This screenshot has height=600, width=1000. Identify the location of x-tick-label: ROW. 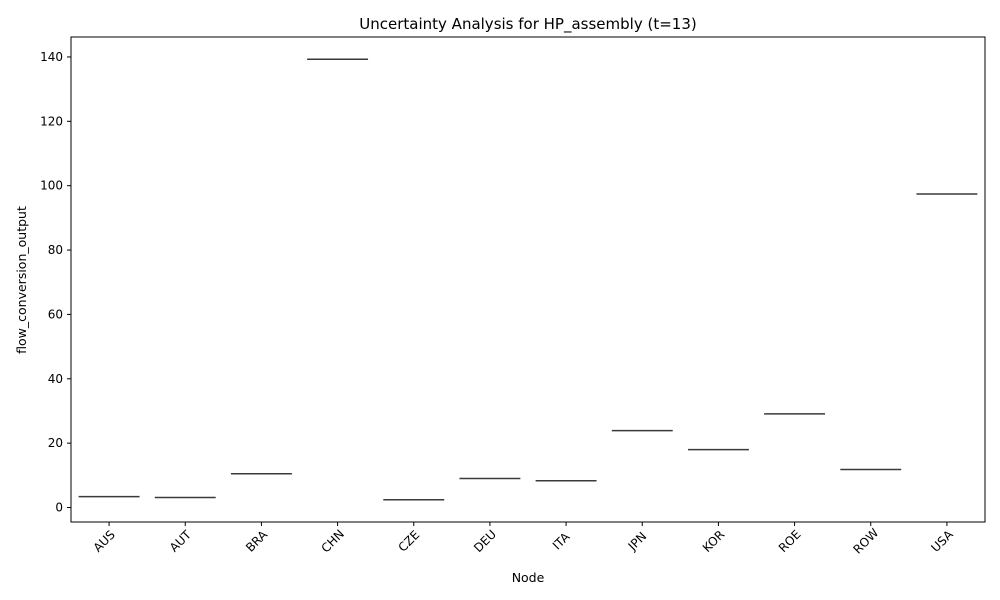
(865, 541).